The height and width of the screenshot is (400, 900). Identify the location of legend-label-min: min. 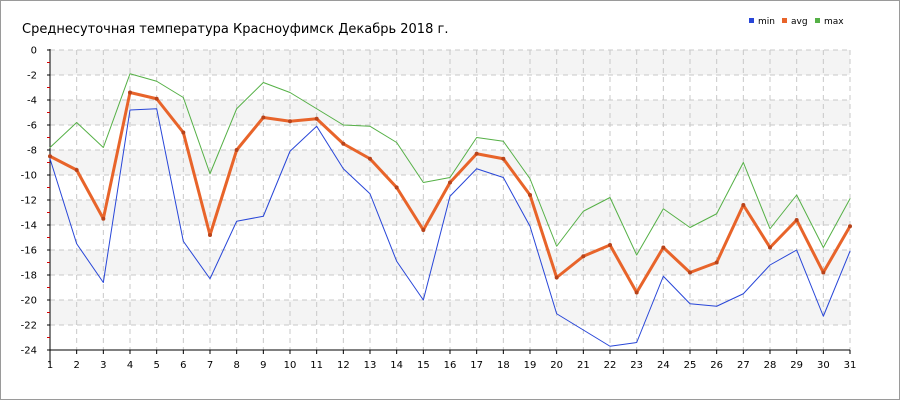
(766, 22).